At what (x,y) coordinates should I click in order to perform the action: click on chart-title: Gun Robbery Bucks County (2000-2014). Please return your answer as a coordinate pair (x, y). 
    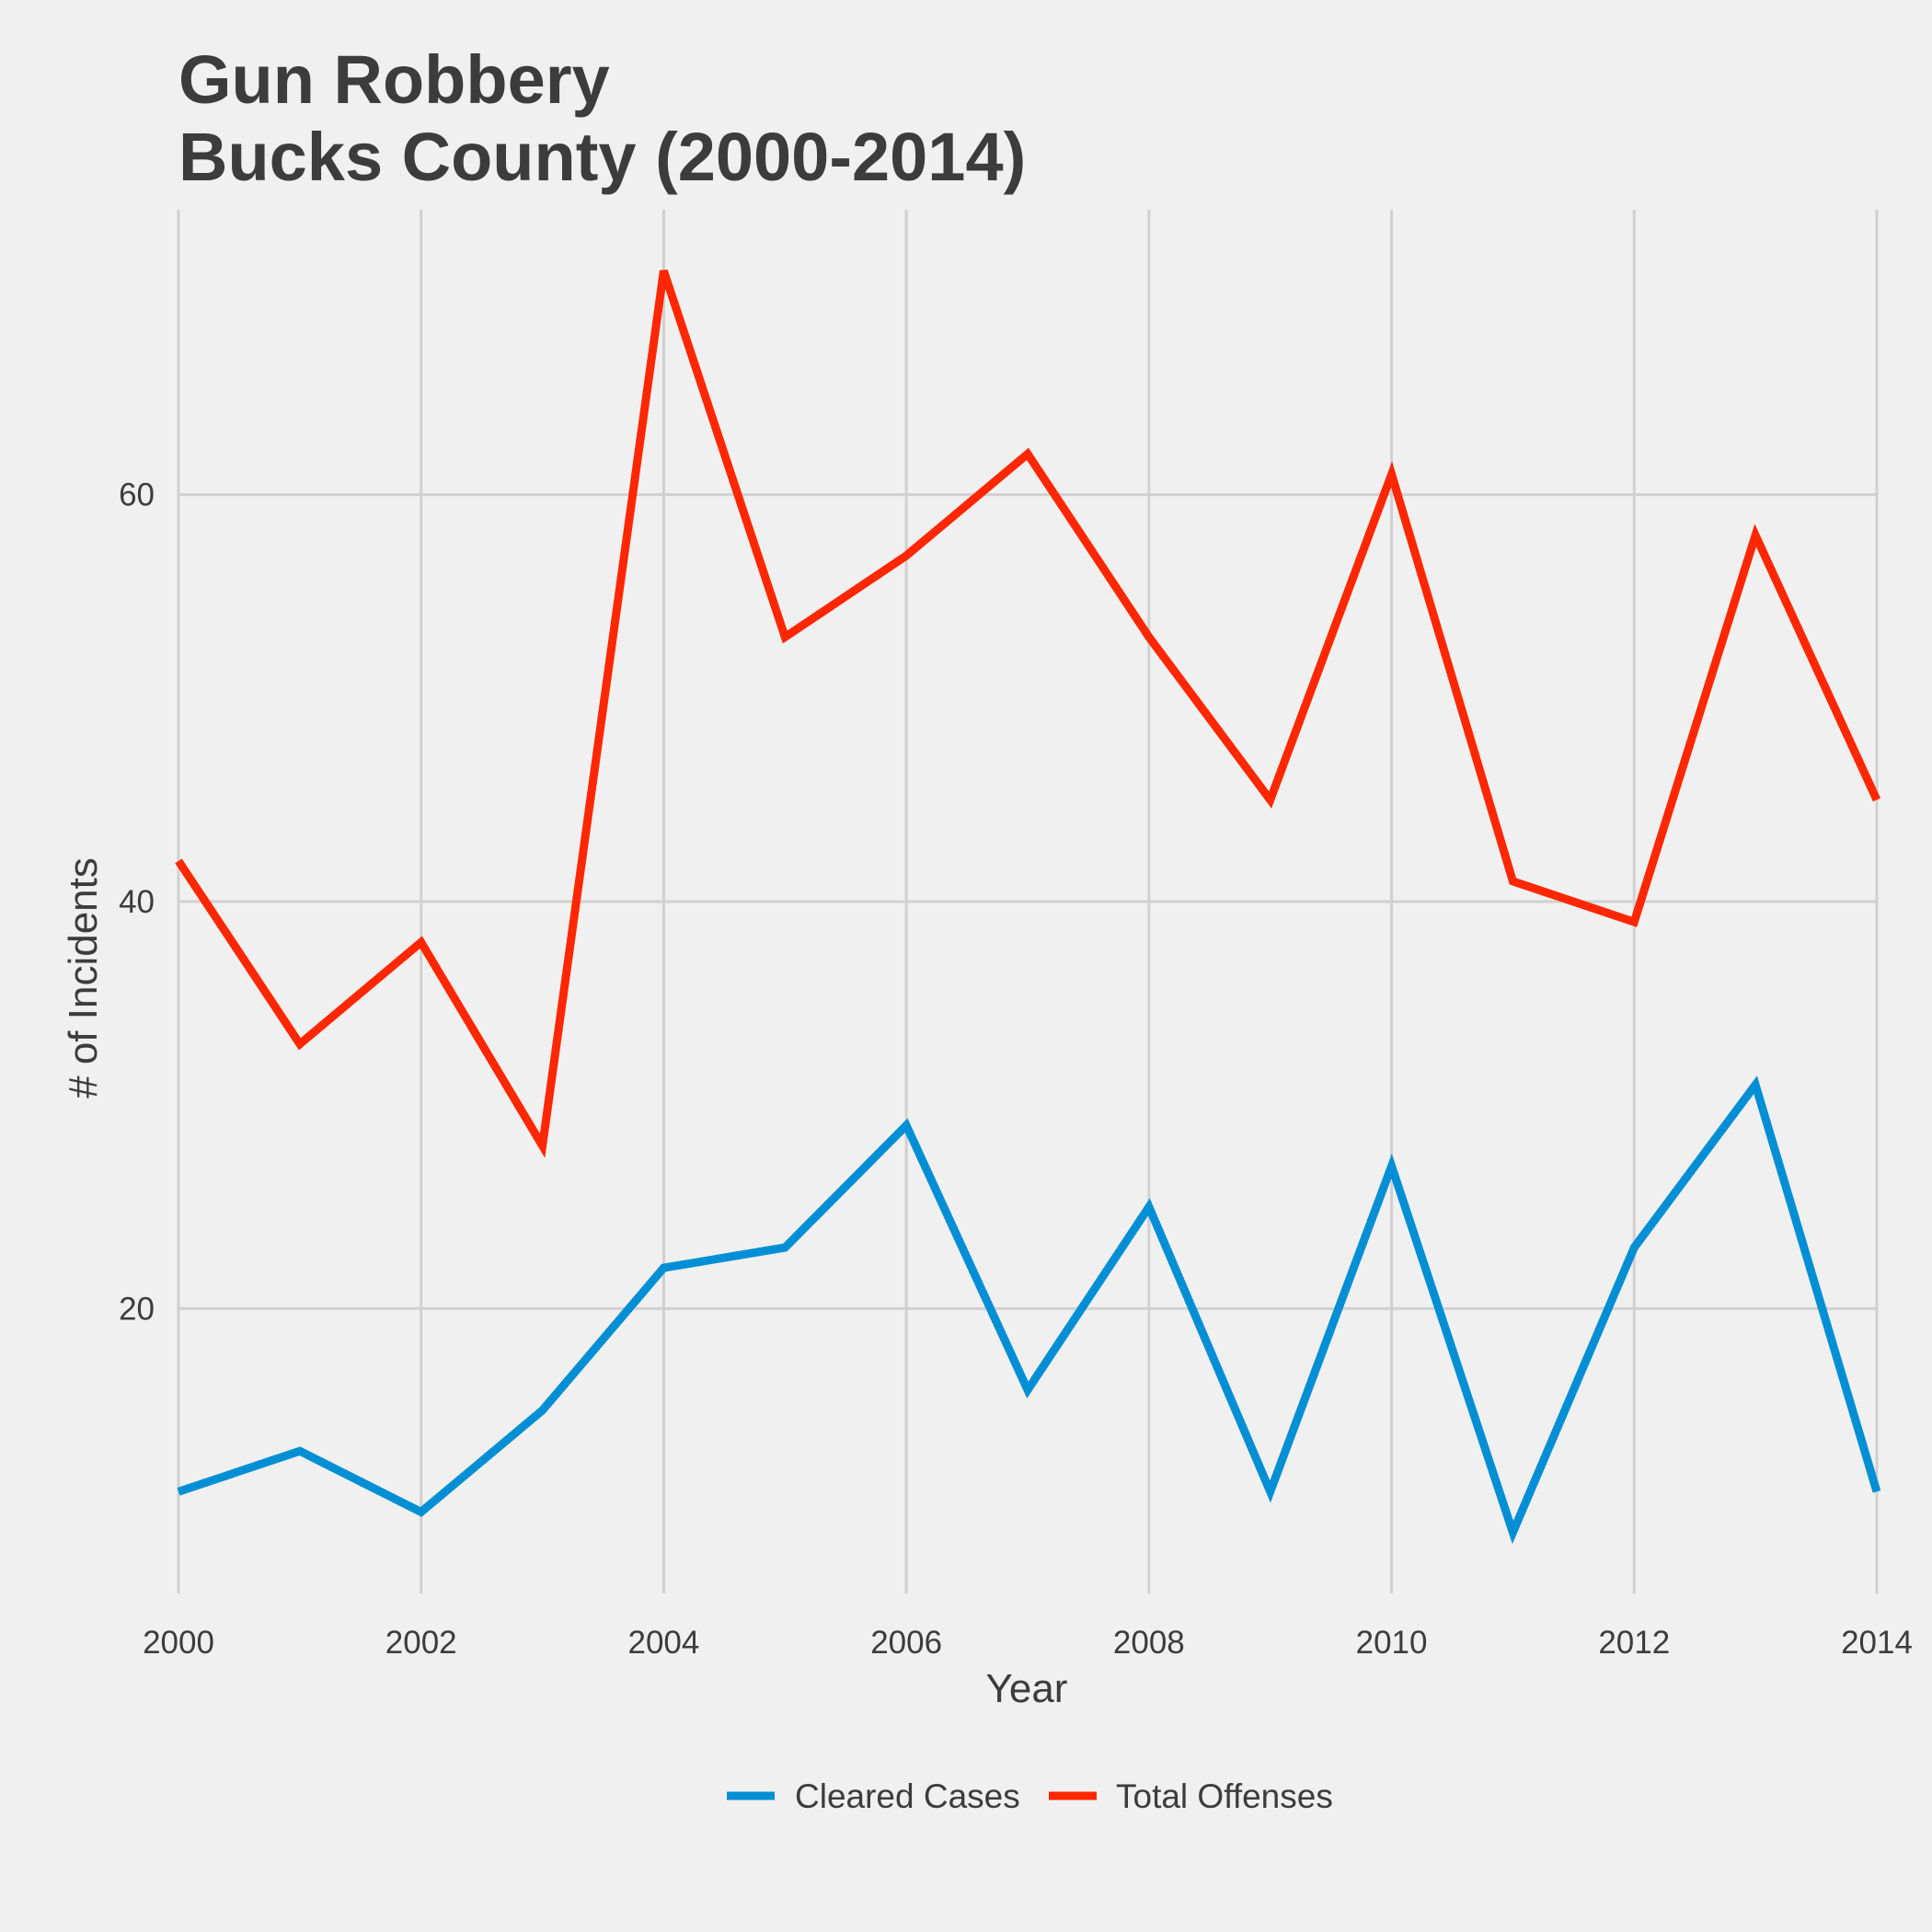
    Looking at the image, I should click on (602, 118).